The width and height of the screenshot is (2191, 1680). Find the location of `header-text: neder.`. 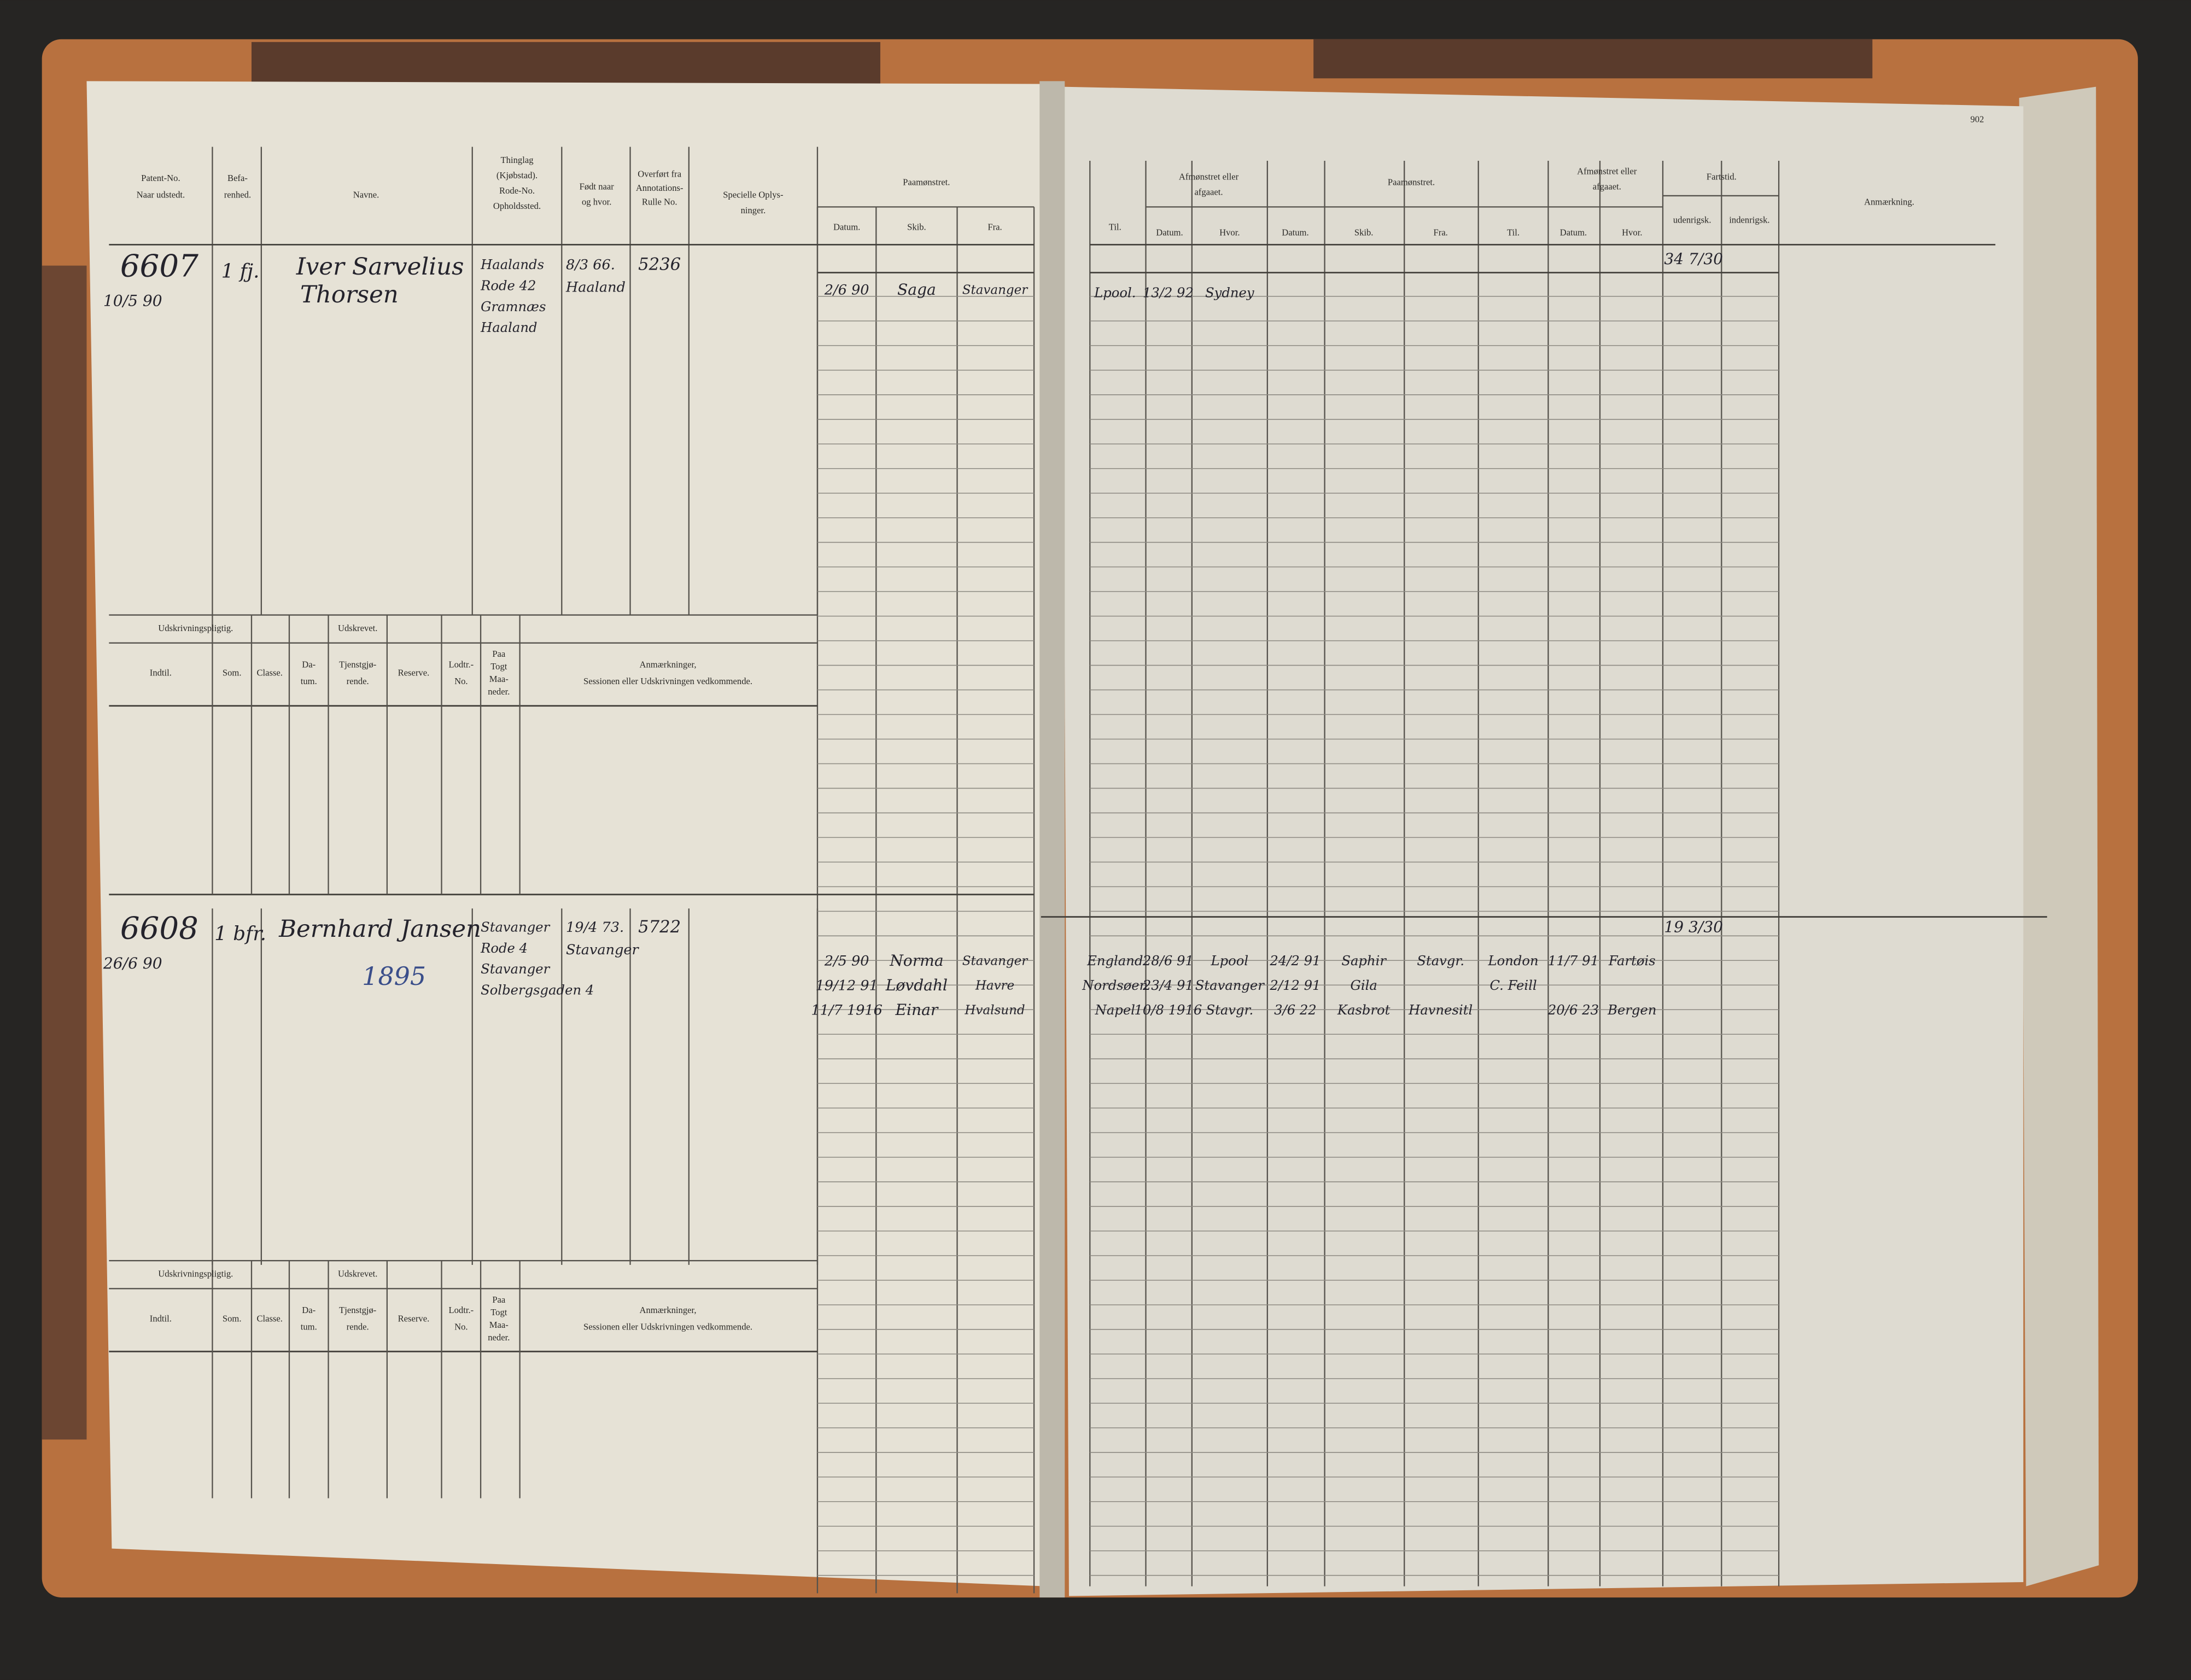

header-text: neder. is located at coordinates (499, 1337).